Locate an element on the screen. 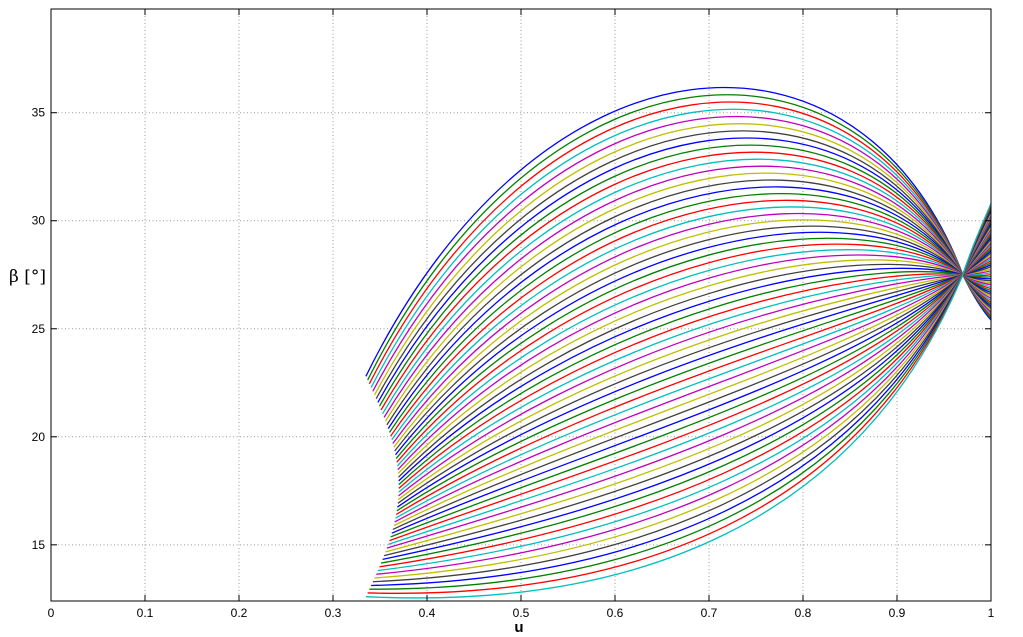 The height and width of the screenshot is (637, 1023). x-axis-label: u is located at coordinates (518, 627).